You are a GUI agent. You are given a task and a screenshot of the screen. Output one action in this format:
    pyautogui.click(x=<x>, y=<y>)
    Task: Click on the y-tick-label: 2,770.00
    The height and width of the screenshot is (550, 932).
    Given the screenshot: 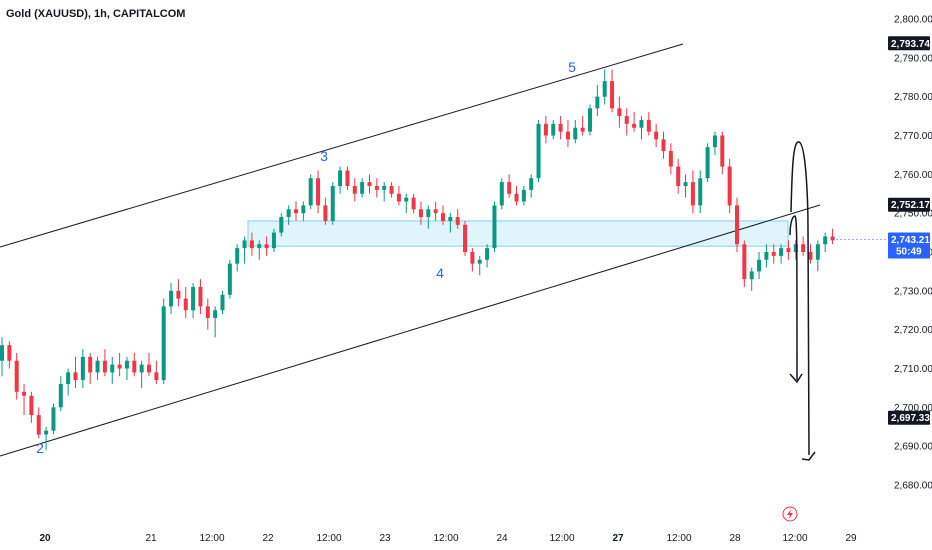 What is the action you would take?
    pyautogui.click(x=913, y=136)
    